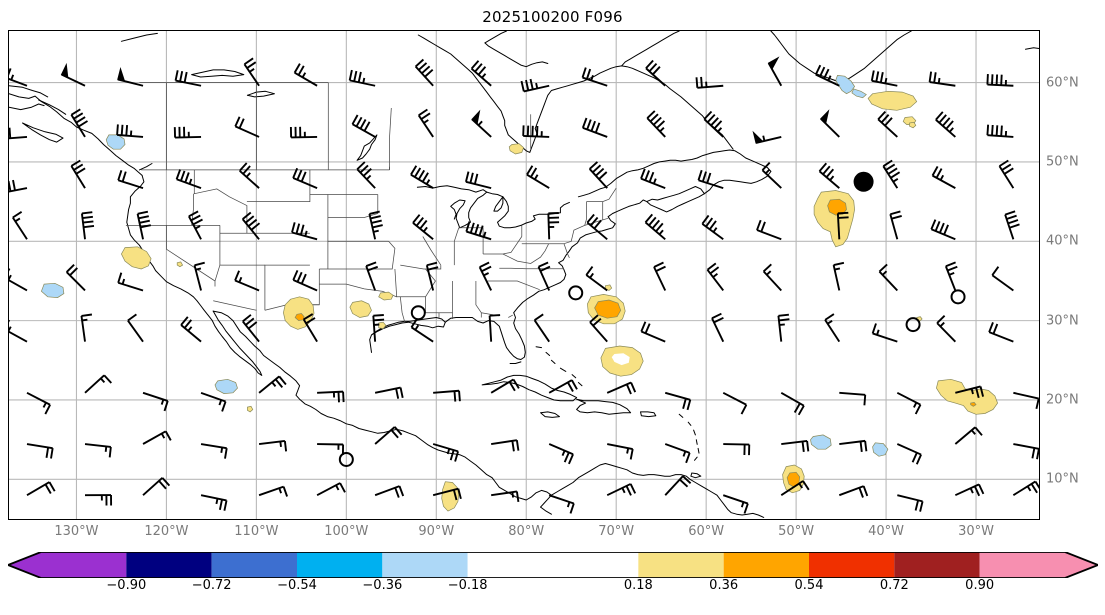  Describe the element at coordinates (24, 565) in the screenshot. I see `colorbar-under-arrow` at that location.